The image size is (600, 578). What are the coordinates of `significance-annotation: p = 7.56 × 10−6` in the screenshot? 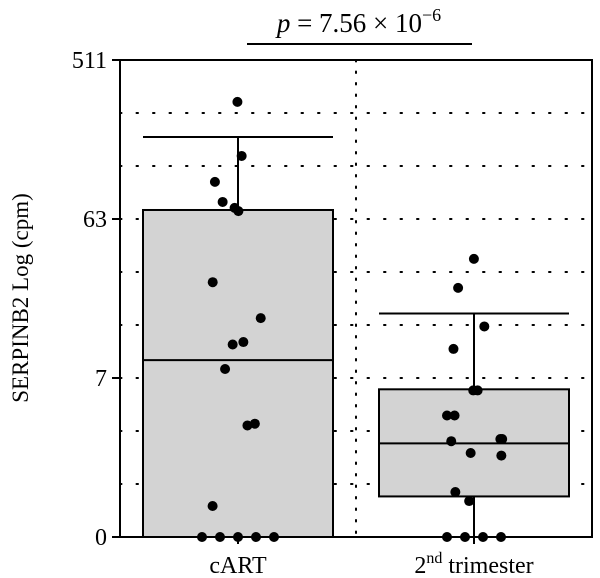 It's located at (359, 25).